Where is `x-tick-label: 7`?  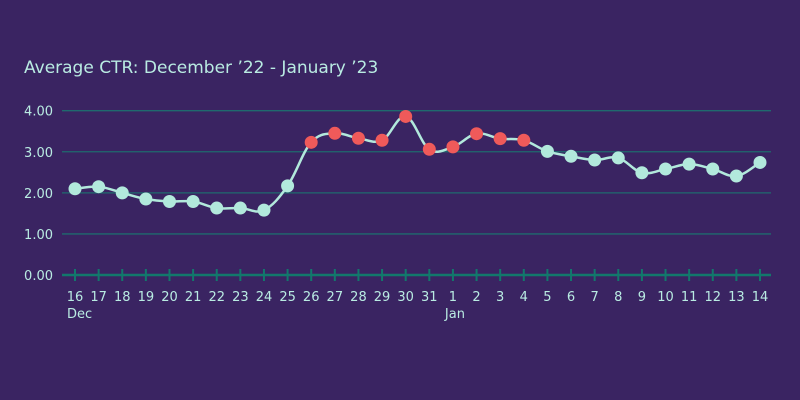 x-tick-label: 7 is located at coordinates (595, 297).